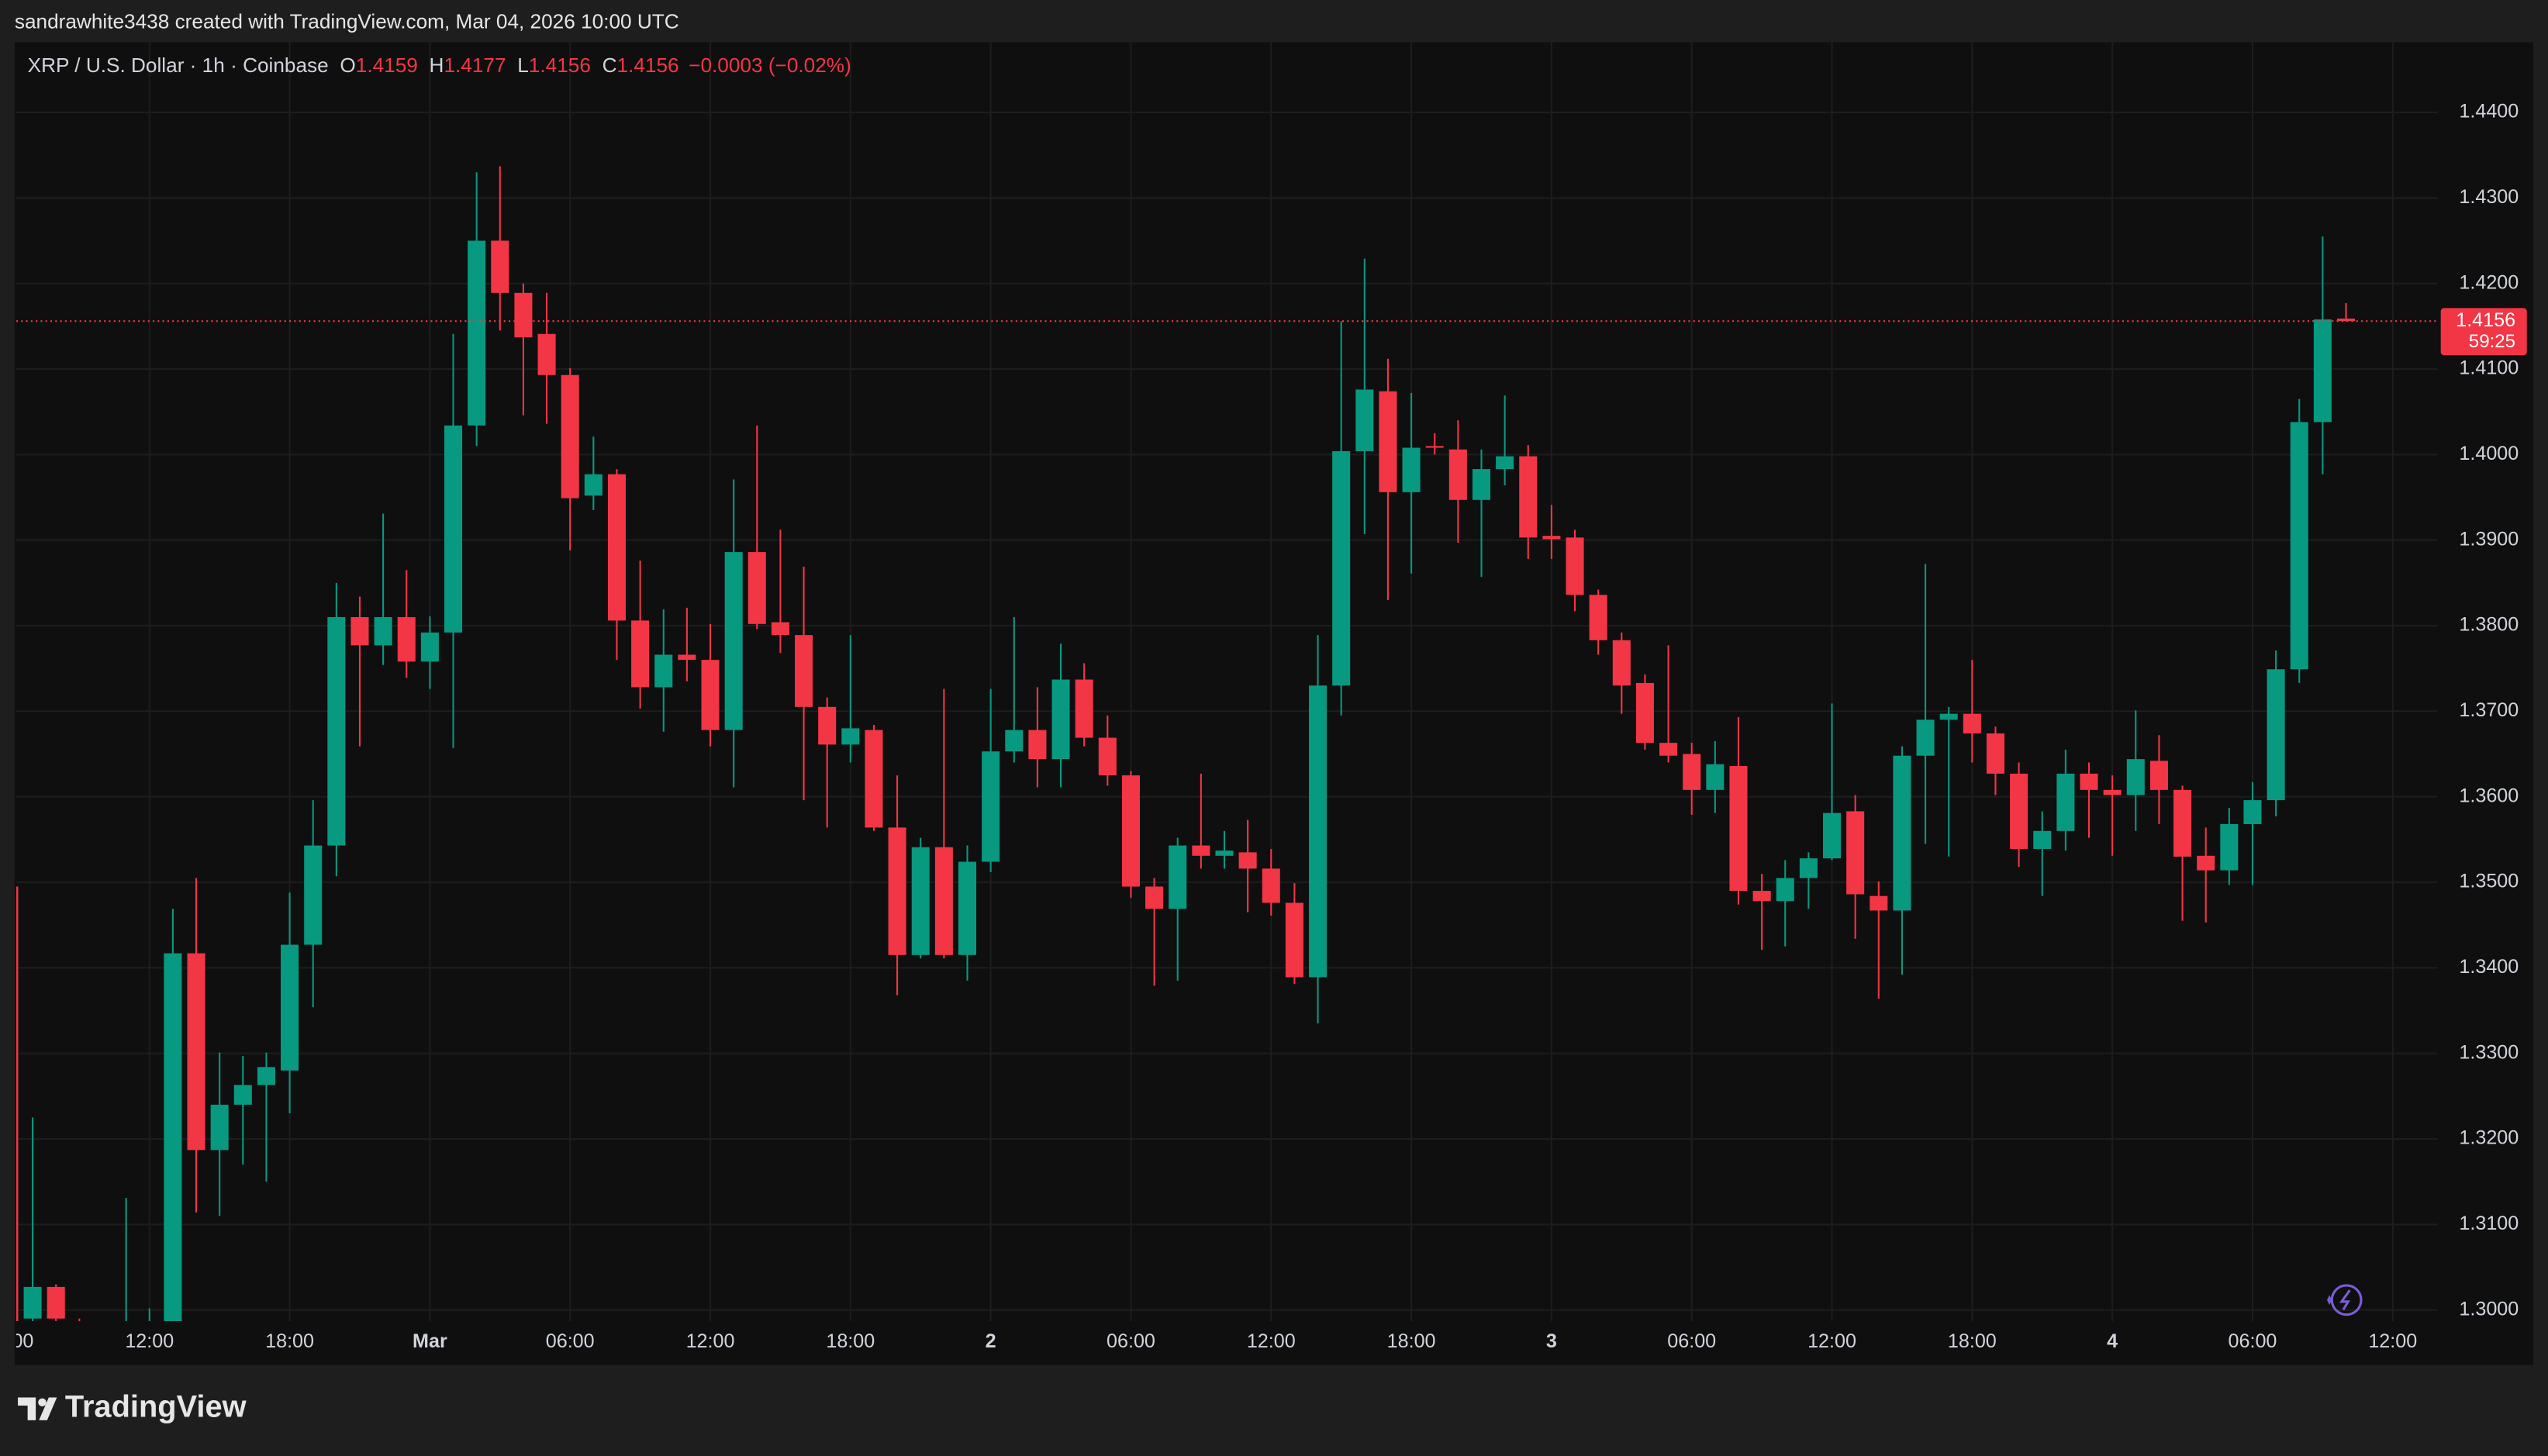  What do you see at coordinates (2489, 282) in the screenshot?
I see `y-tick-label: 1.4200` at bounding box center [2489, 282].